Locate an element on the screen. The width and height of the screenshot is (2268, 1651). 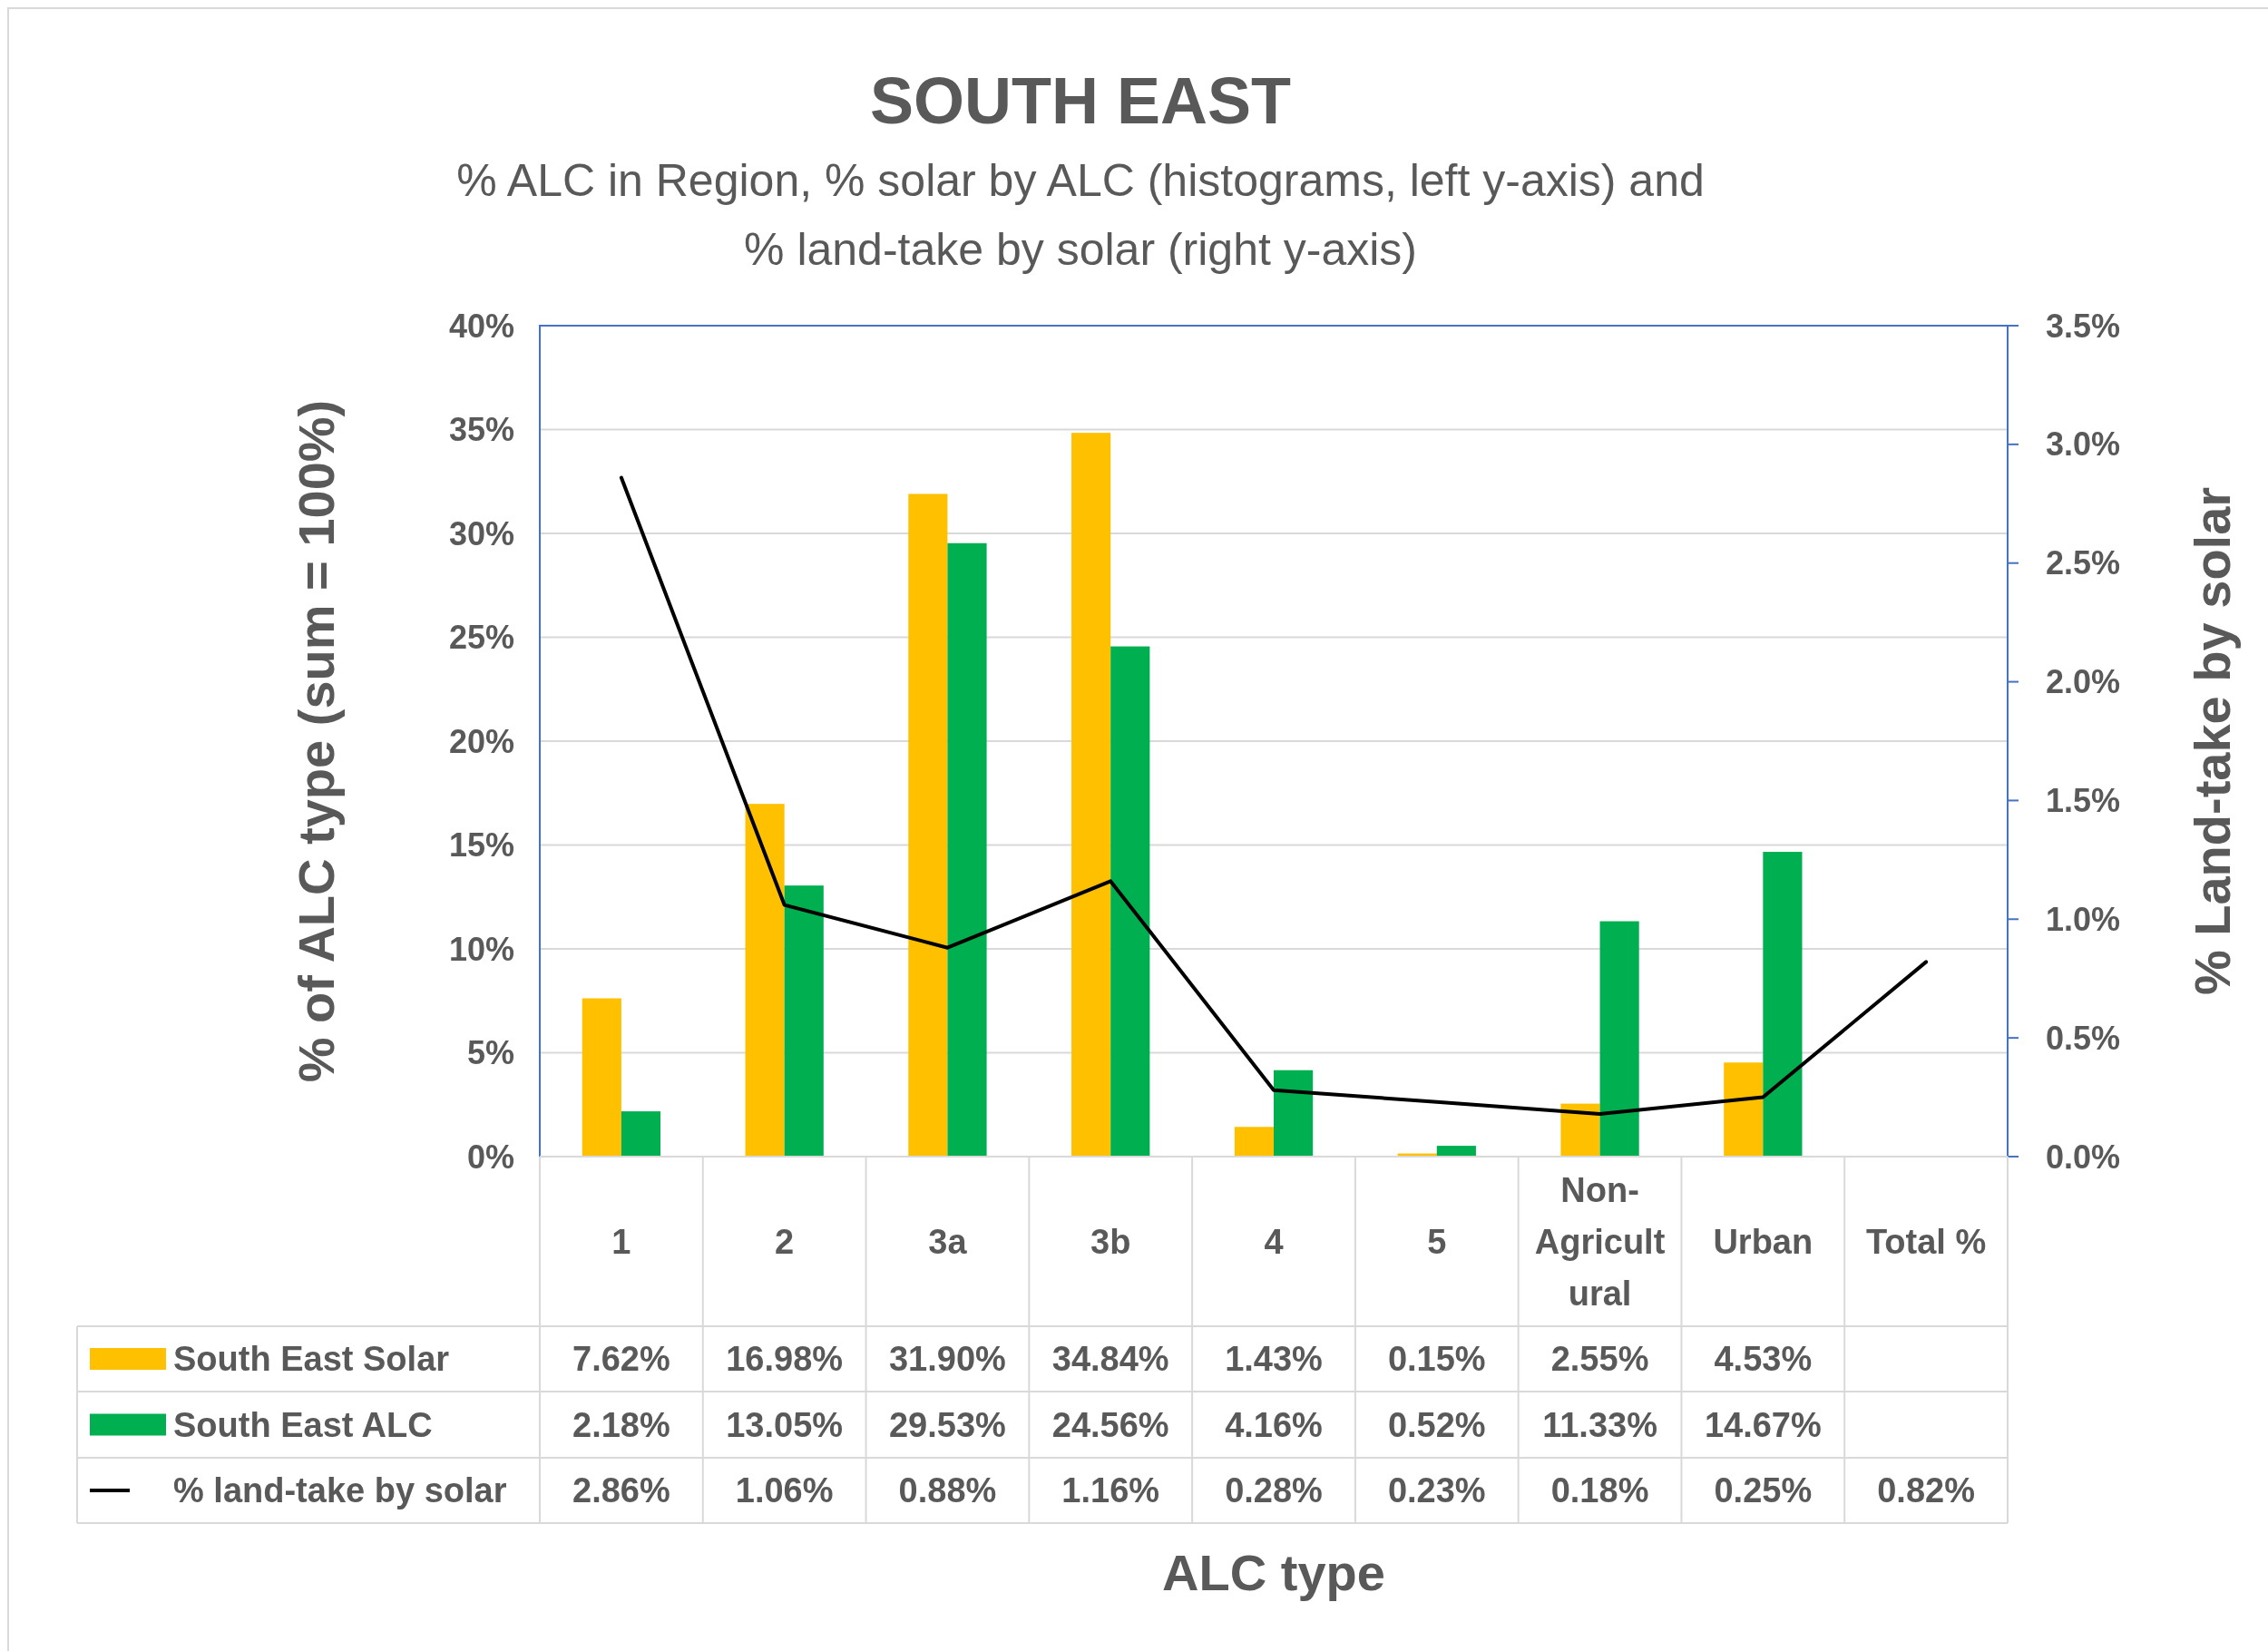
data-label: 0.82% is located at coordinates (1926, 1490).